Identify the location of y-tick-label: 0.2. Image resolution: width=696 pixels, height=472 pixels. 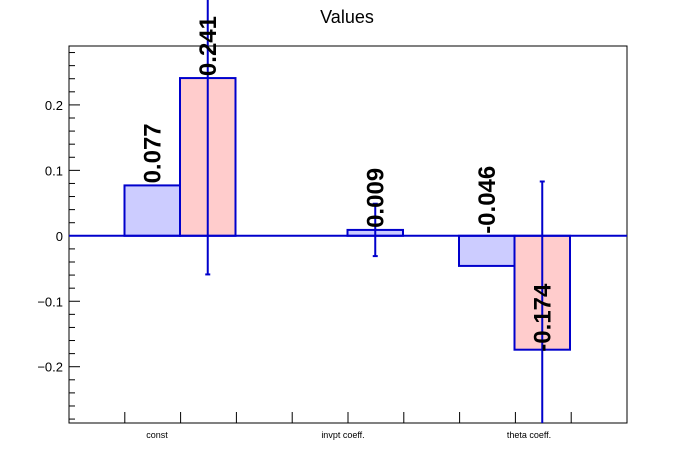
(54, 105).